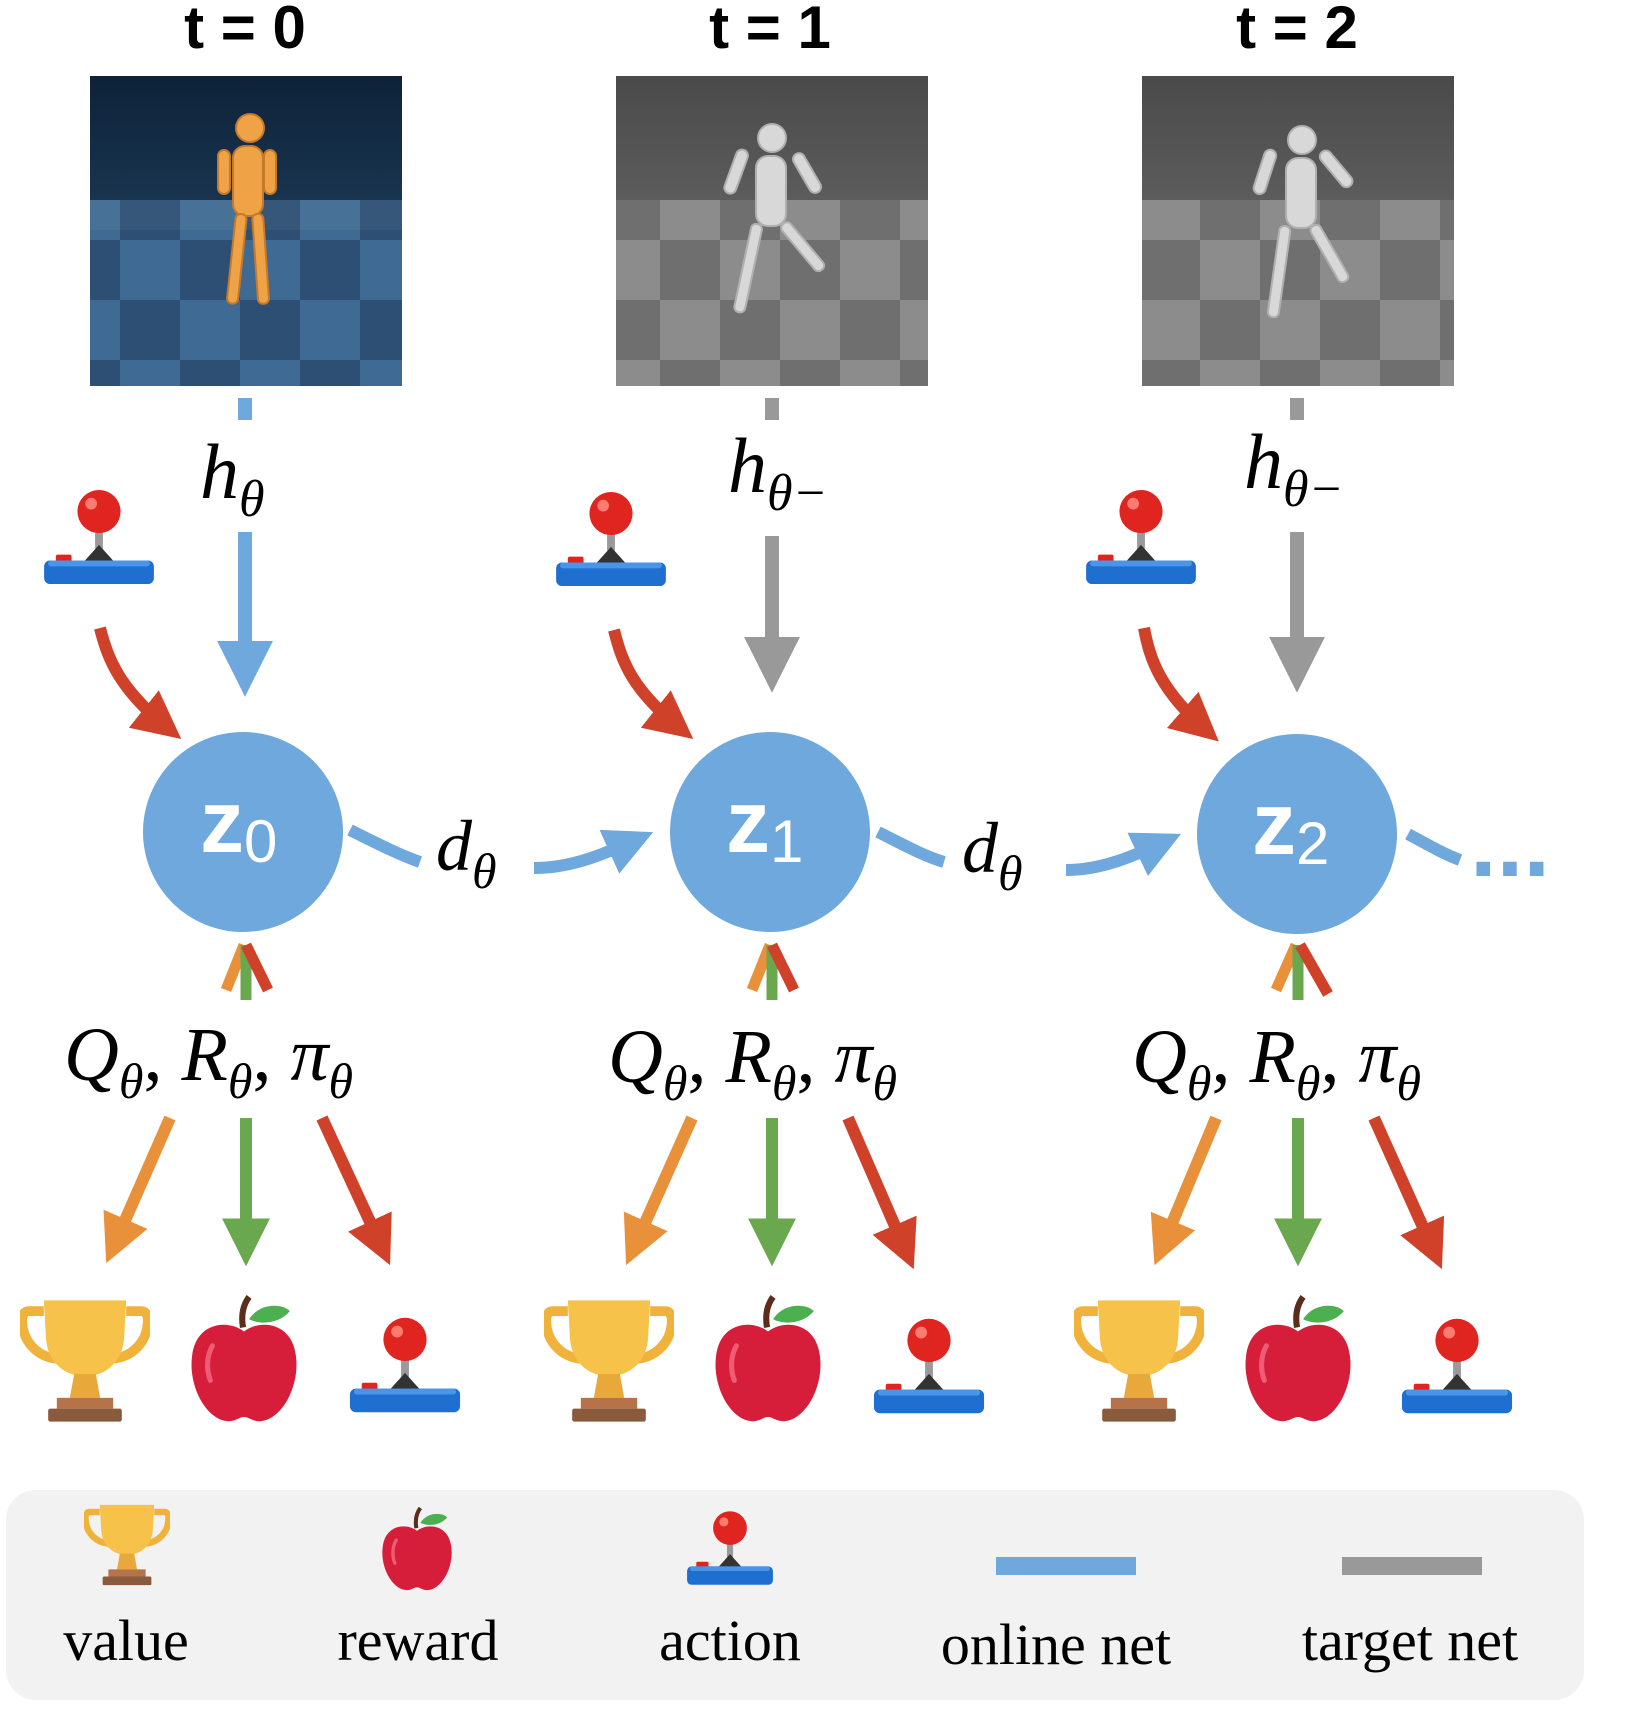  I want to click on state-label: z0, so click(238, 823).